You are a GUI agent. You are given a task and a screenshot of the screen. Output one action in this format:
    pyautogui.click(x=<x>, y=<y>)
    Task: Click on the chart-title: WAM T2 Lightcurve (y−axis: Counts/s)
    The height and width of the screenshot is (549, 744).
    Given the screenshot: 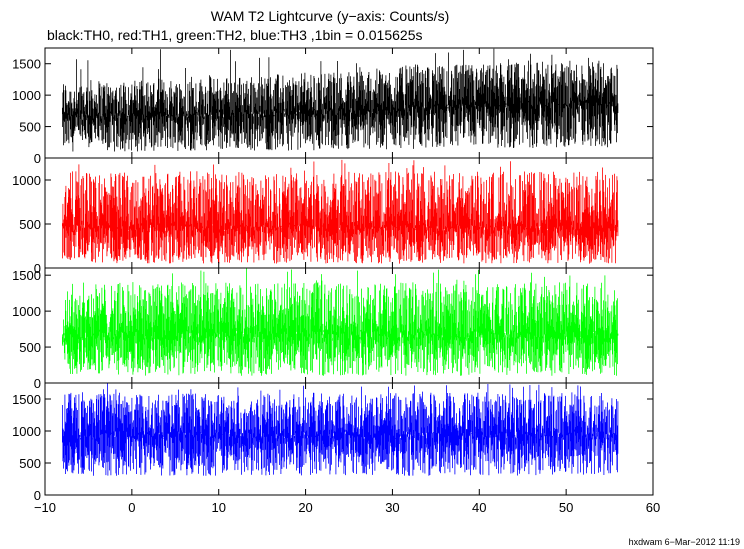 What is the action you would take?
    pyautogui.click(x=330, y=16)
    